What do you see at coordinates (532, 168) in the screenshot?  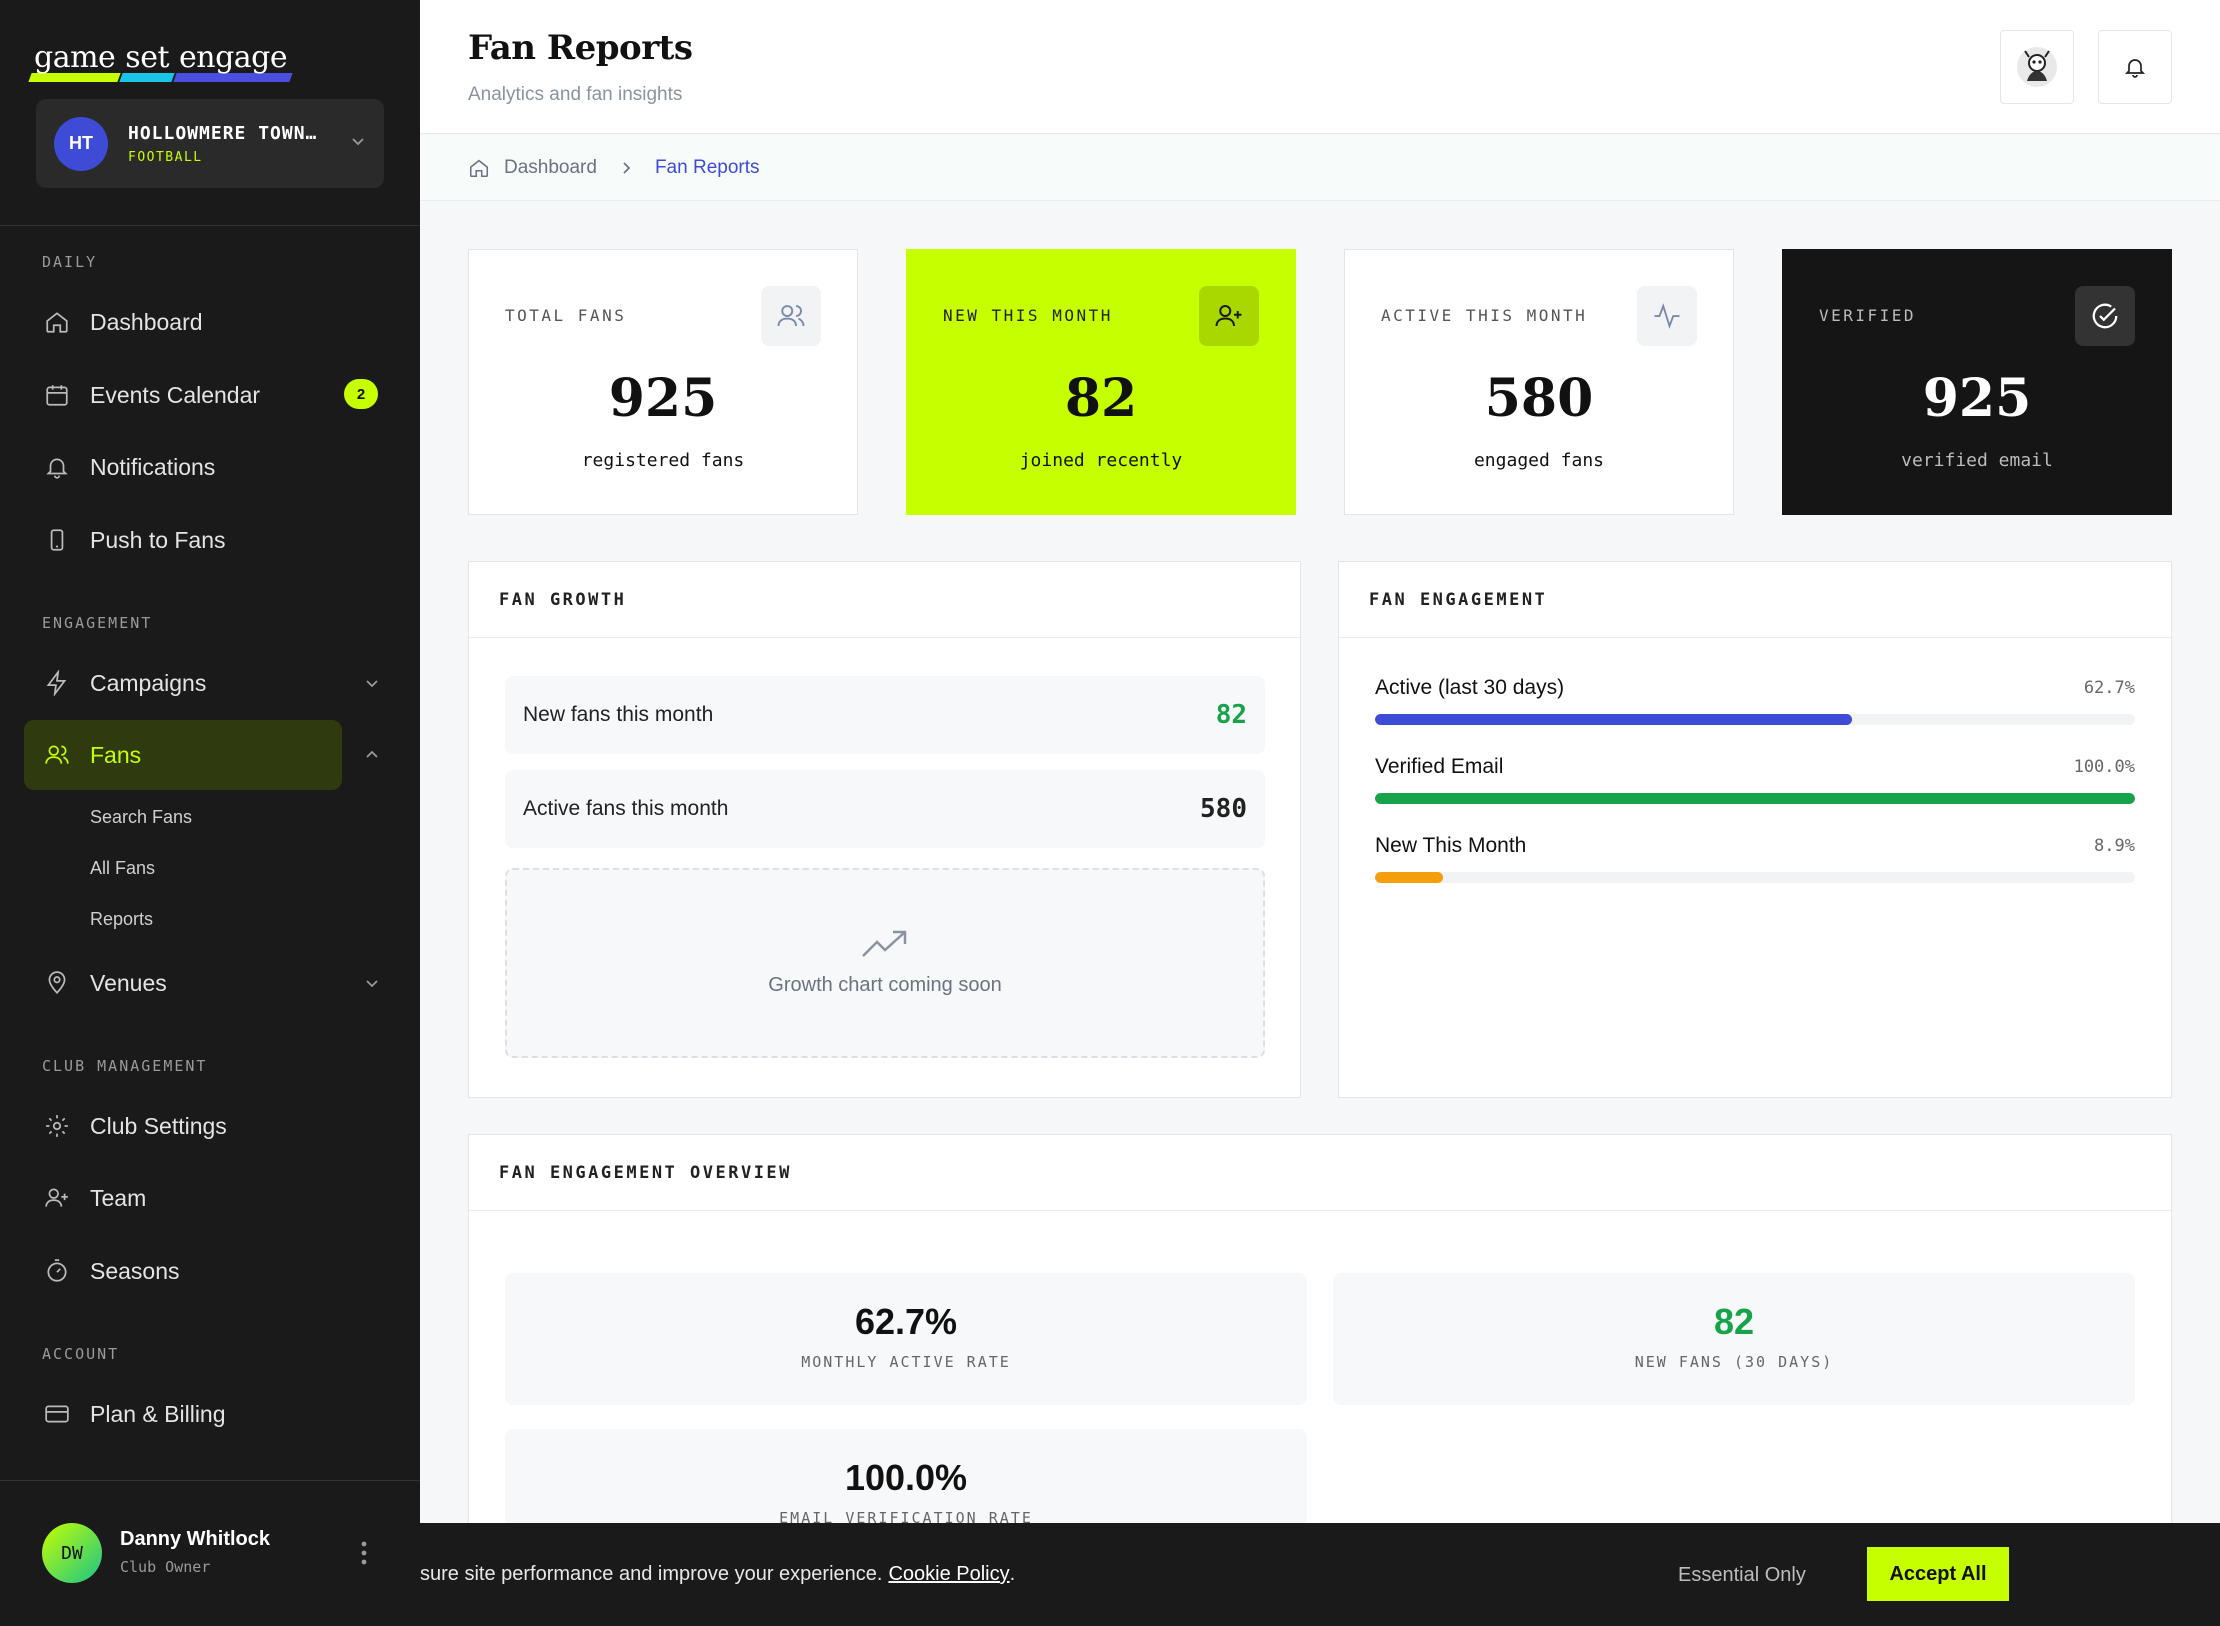 I see `breadcrumb-home-link: Dashboard` at bounding box center [532, 168].